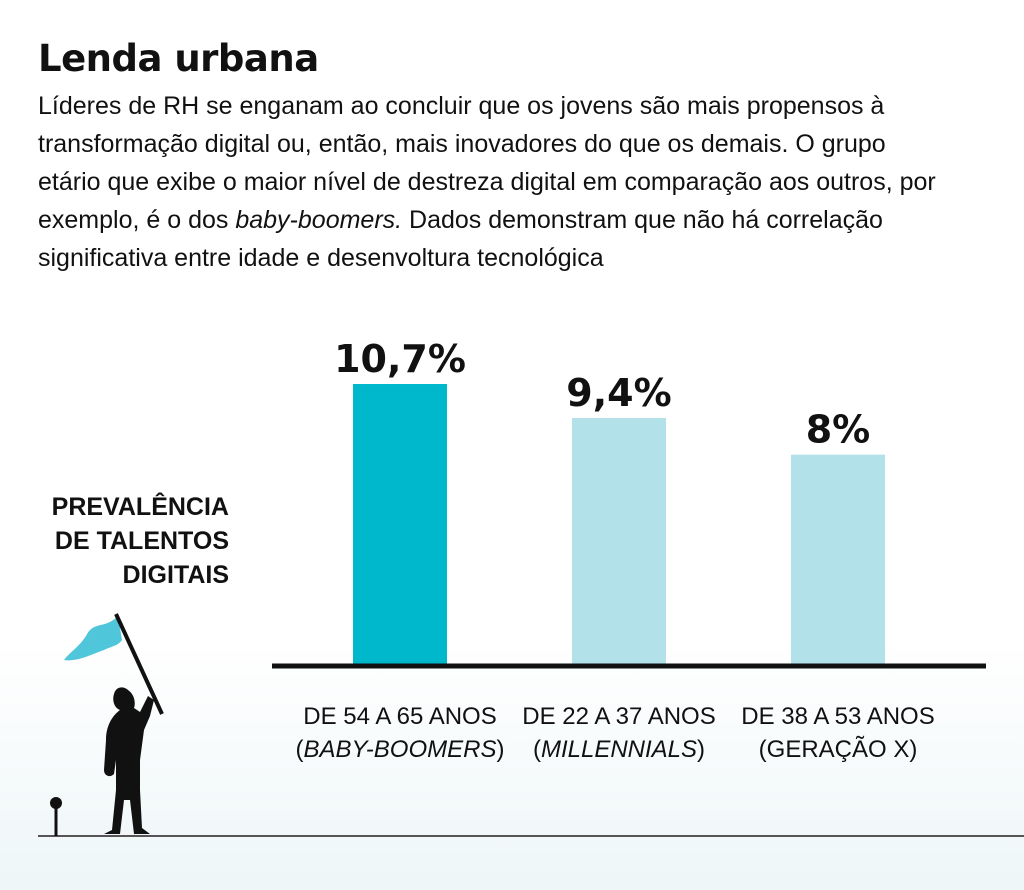 This screenshot has width=1024, height=890. I want to click on x-tick-label-line2: (BABY-BOOMERS), so click(400, 749).